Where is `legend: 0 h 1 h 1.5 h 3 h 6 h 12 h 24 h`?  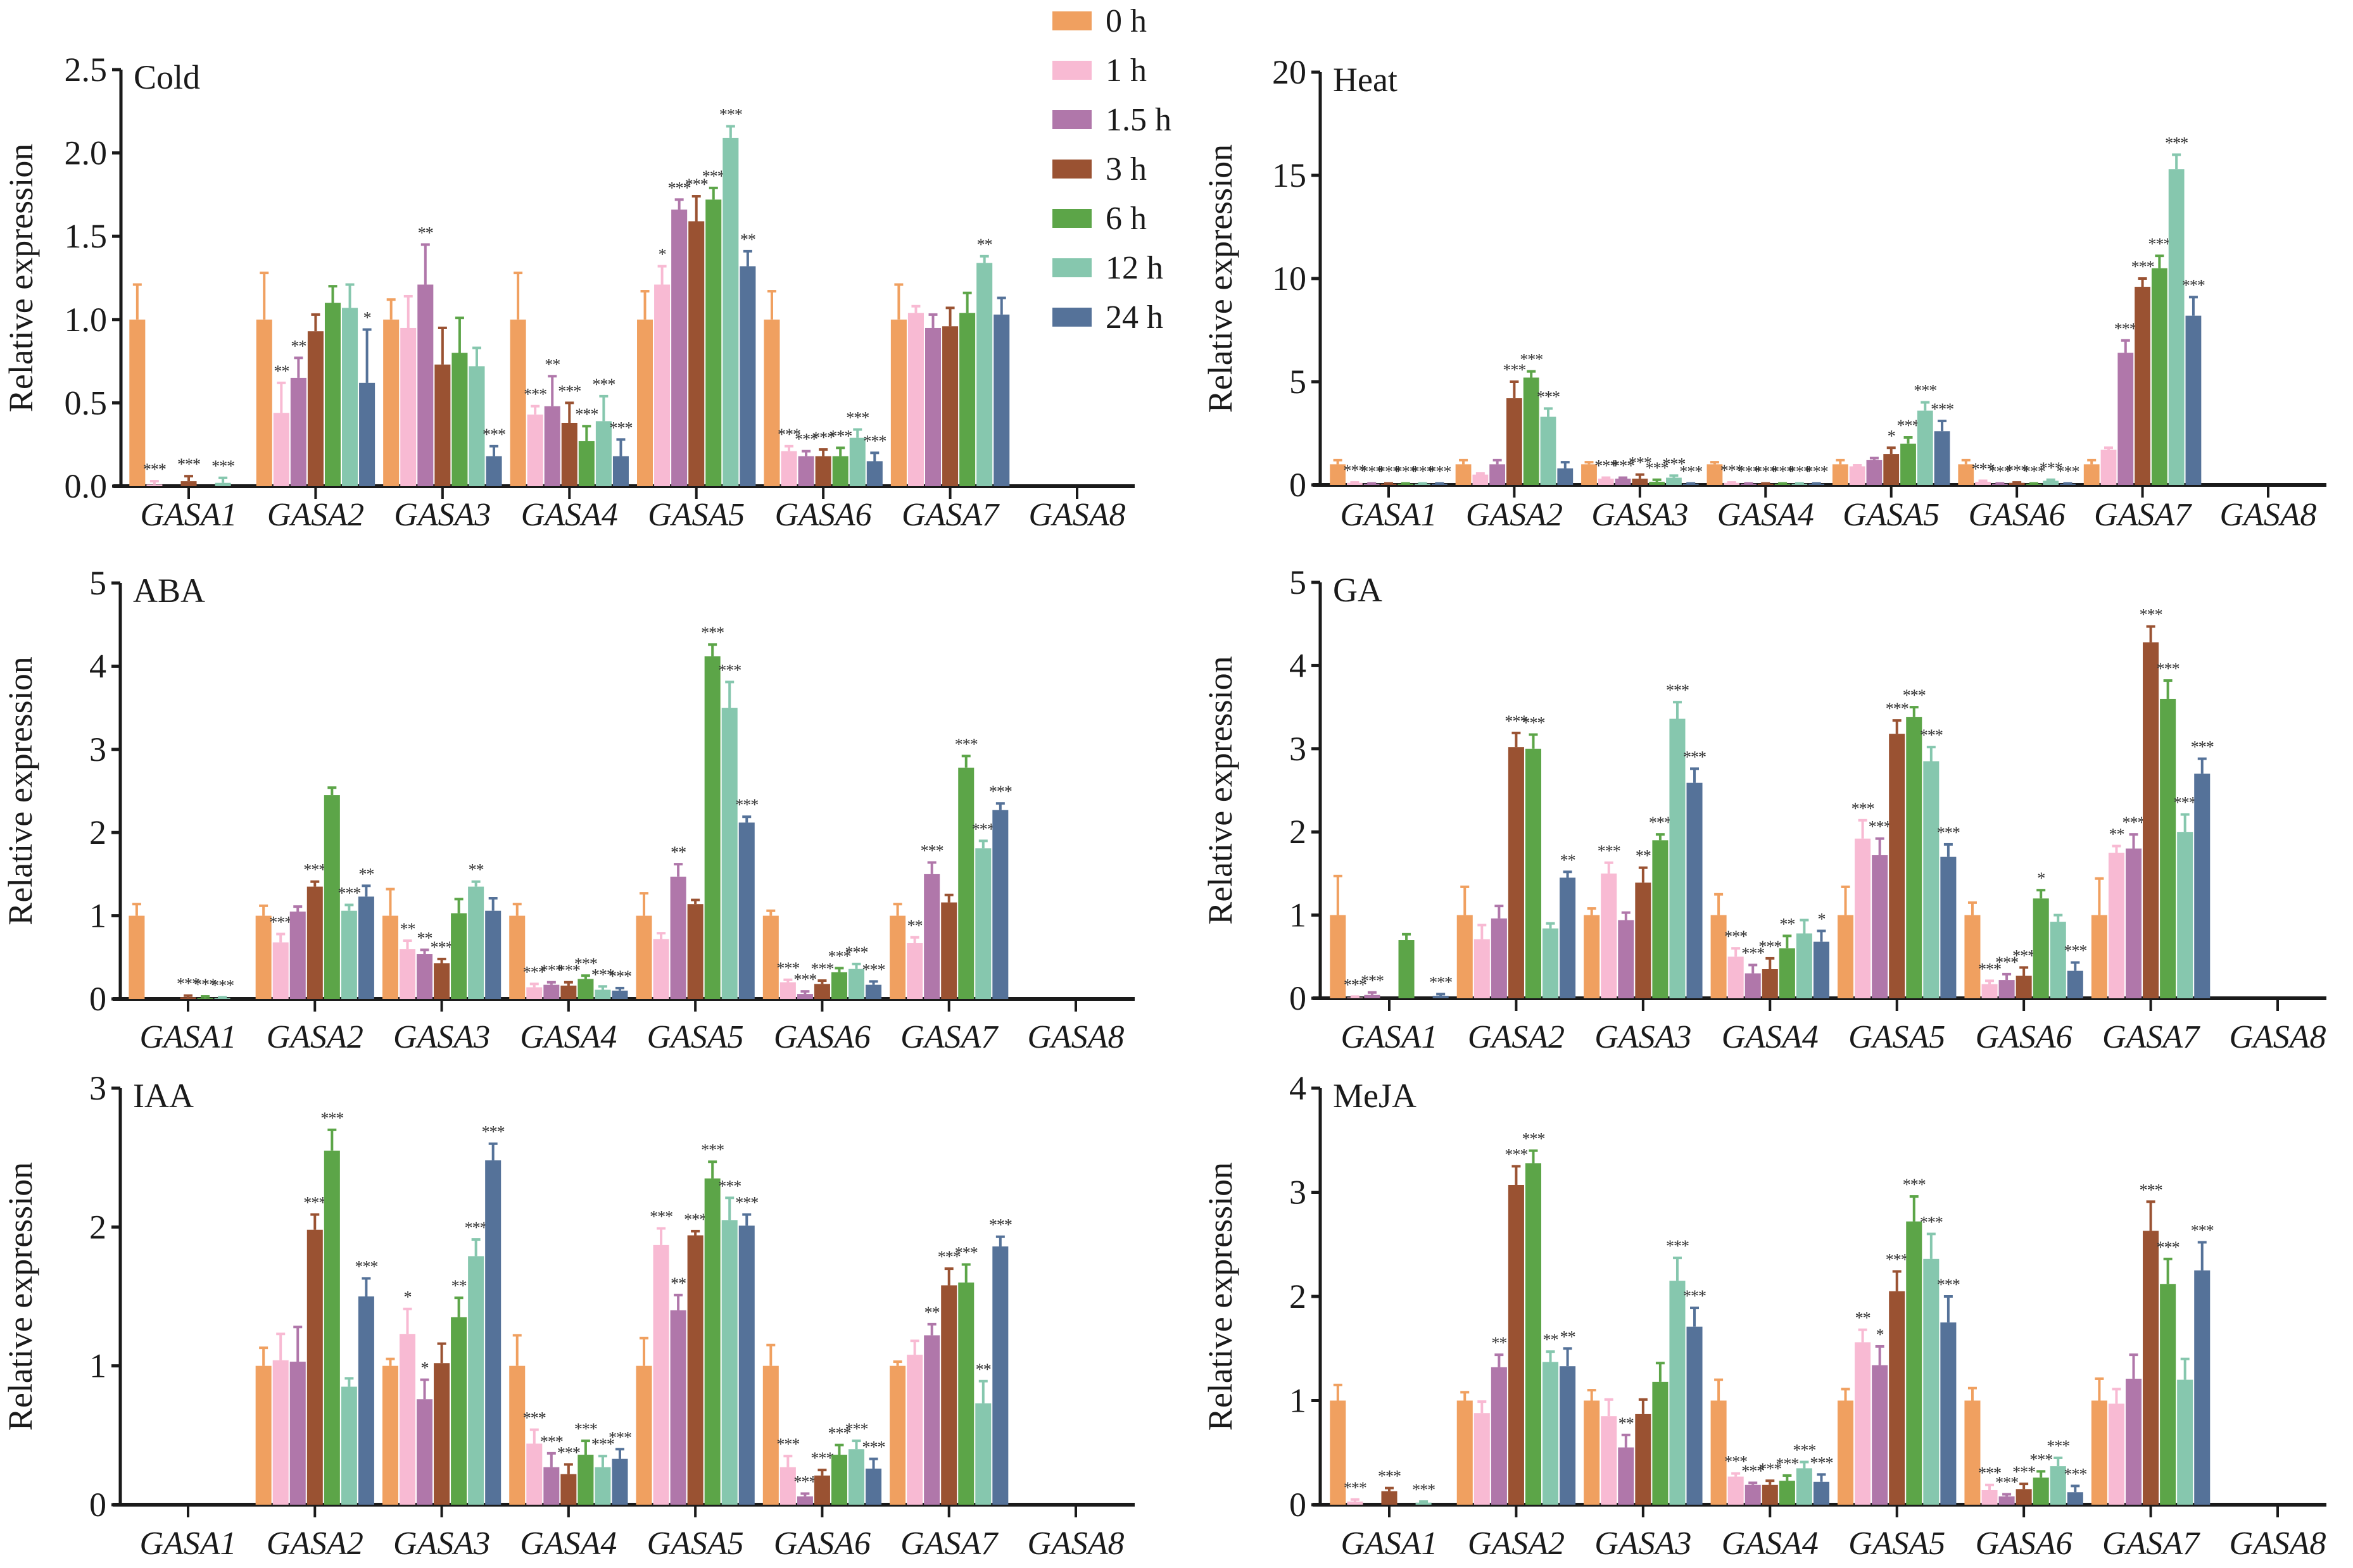
legend: 0 h 1 h 1.5 h 3 h 6 h 12 h 24 h is located at coordinates (1111, 169).